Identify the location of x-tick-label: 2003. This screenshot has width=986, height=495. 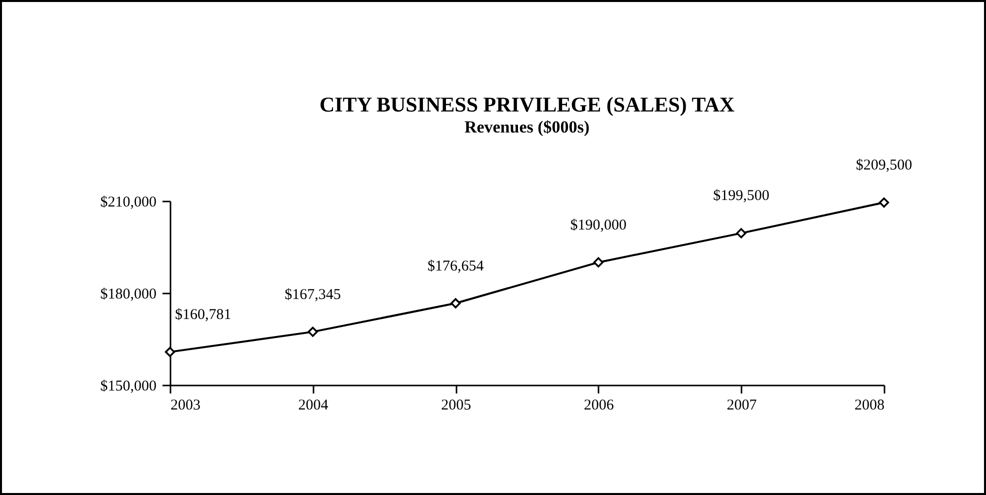
(185, 406).